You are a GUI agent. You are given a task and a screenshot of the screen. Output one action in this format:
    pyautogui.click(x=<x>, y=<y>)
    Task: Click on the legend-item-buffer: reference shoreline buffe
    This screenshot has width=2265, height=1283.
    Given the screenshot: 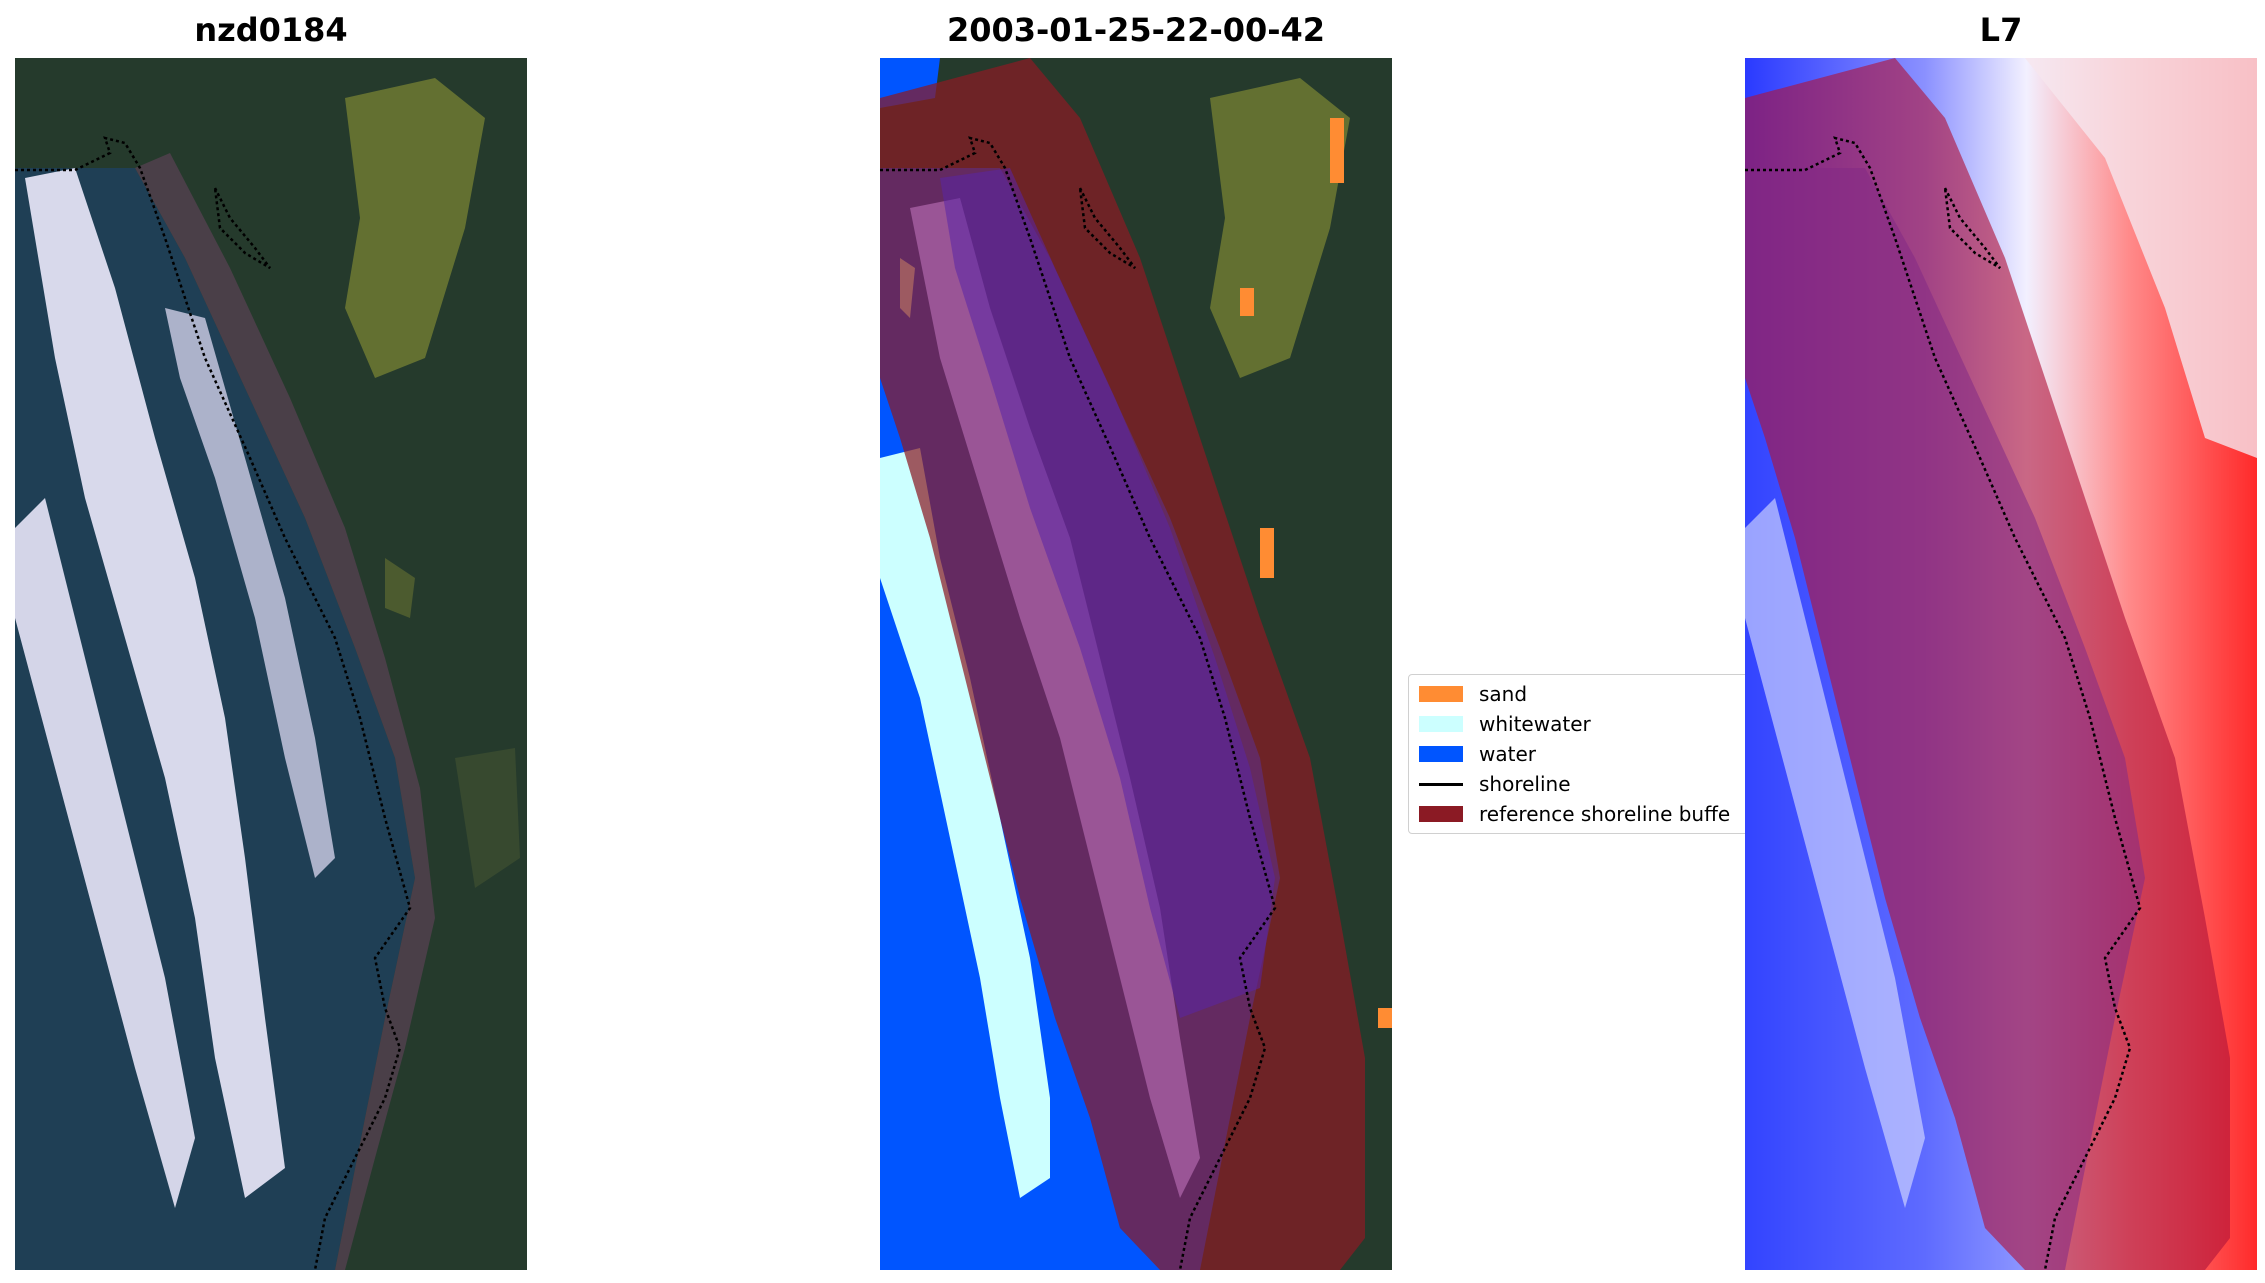 What is the action you would take?
    pyautogui.click(x=1574, y=814)
    